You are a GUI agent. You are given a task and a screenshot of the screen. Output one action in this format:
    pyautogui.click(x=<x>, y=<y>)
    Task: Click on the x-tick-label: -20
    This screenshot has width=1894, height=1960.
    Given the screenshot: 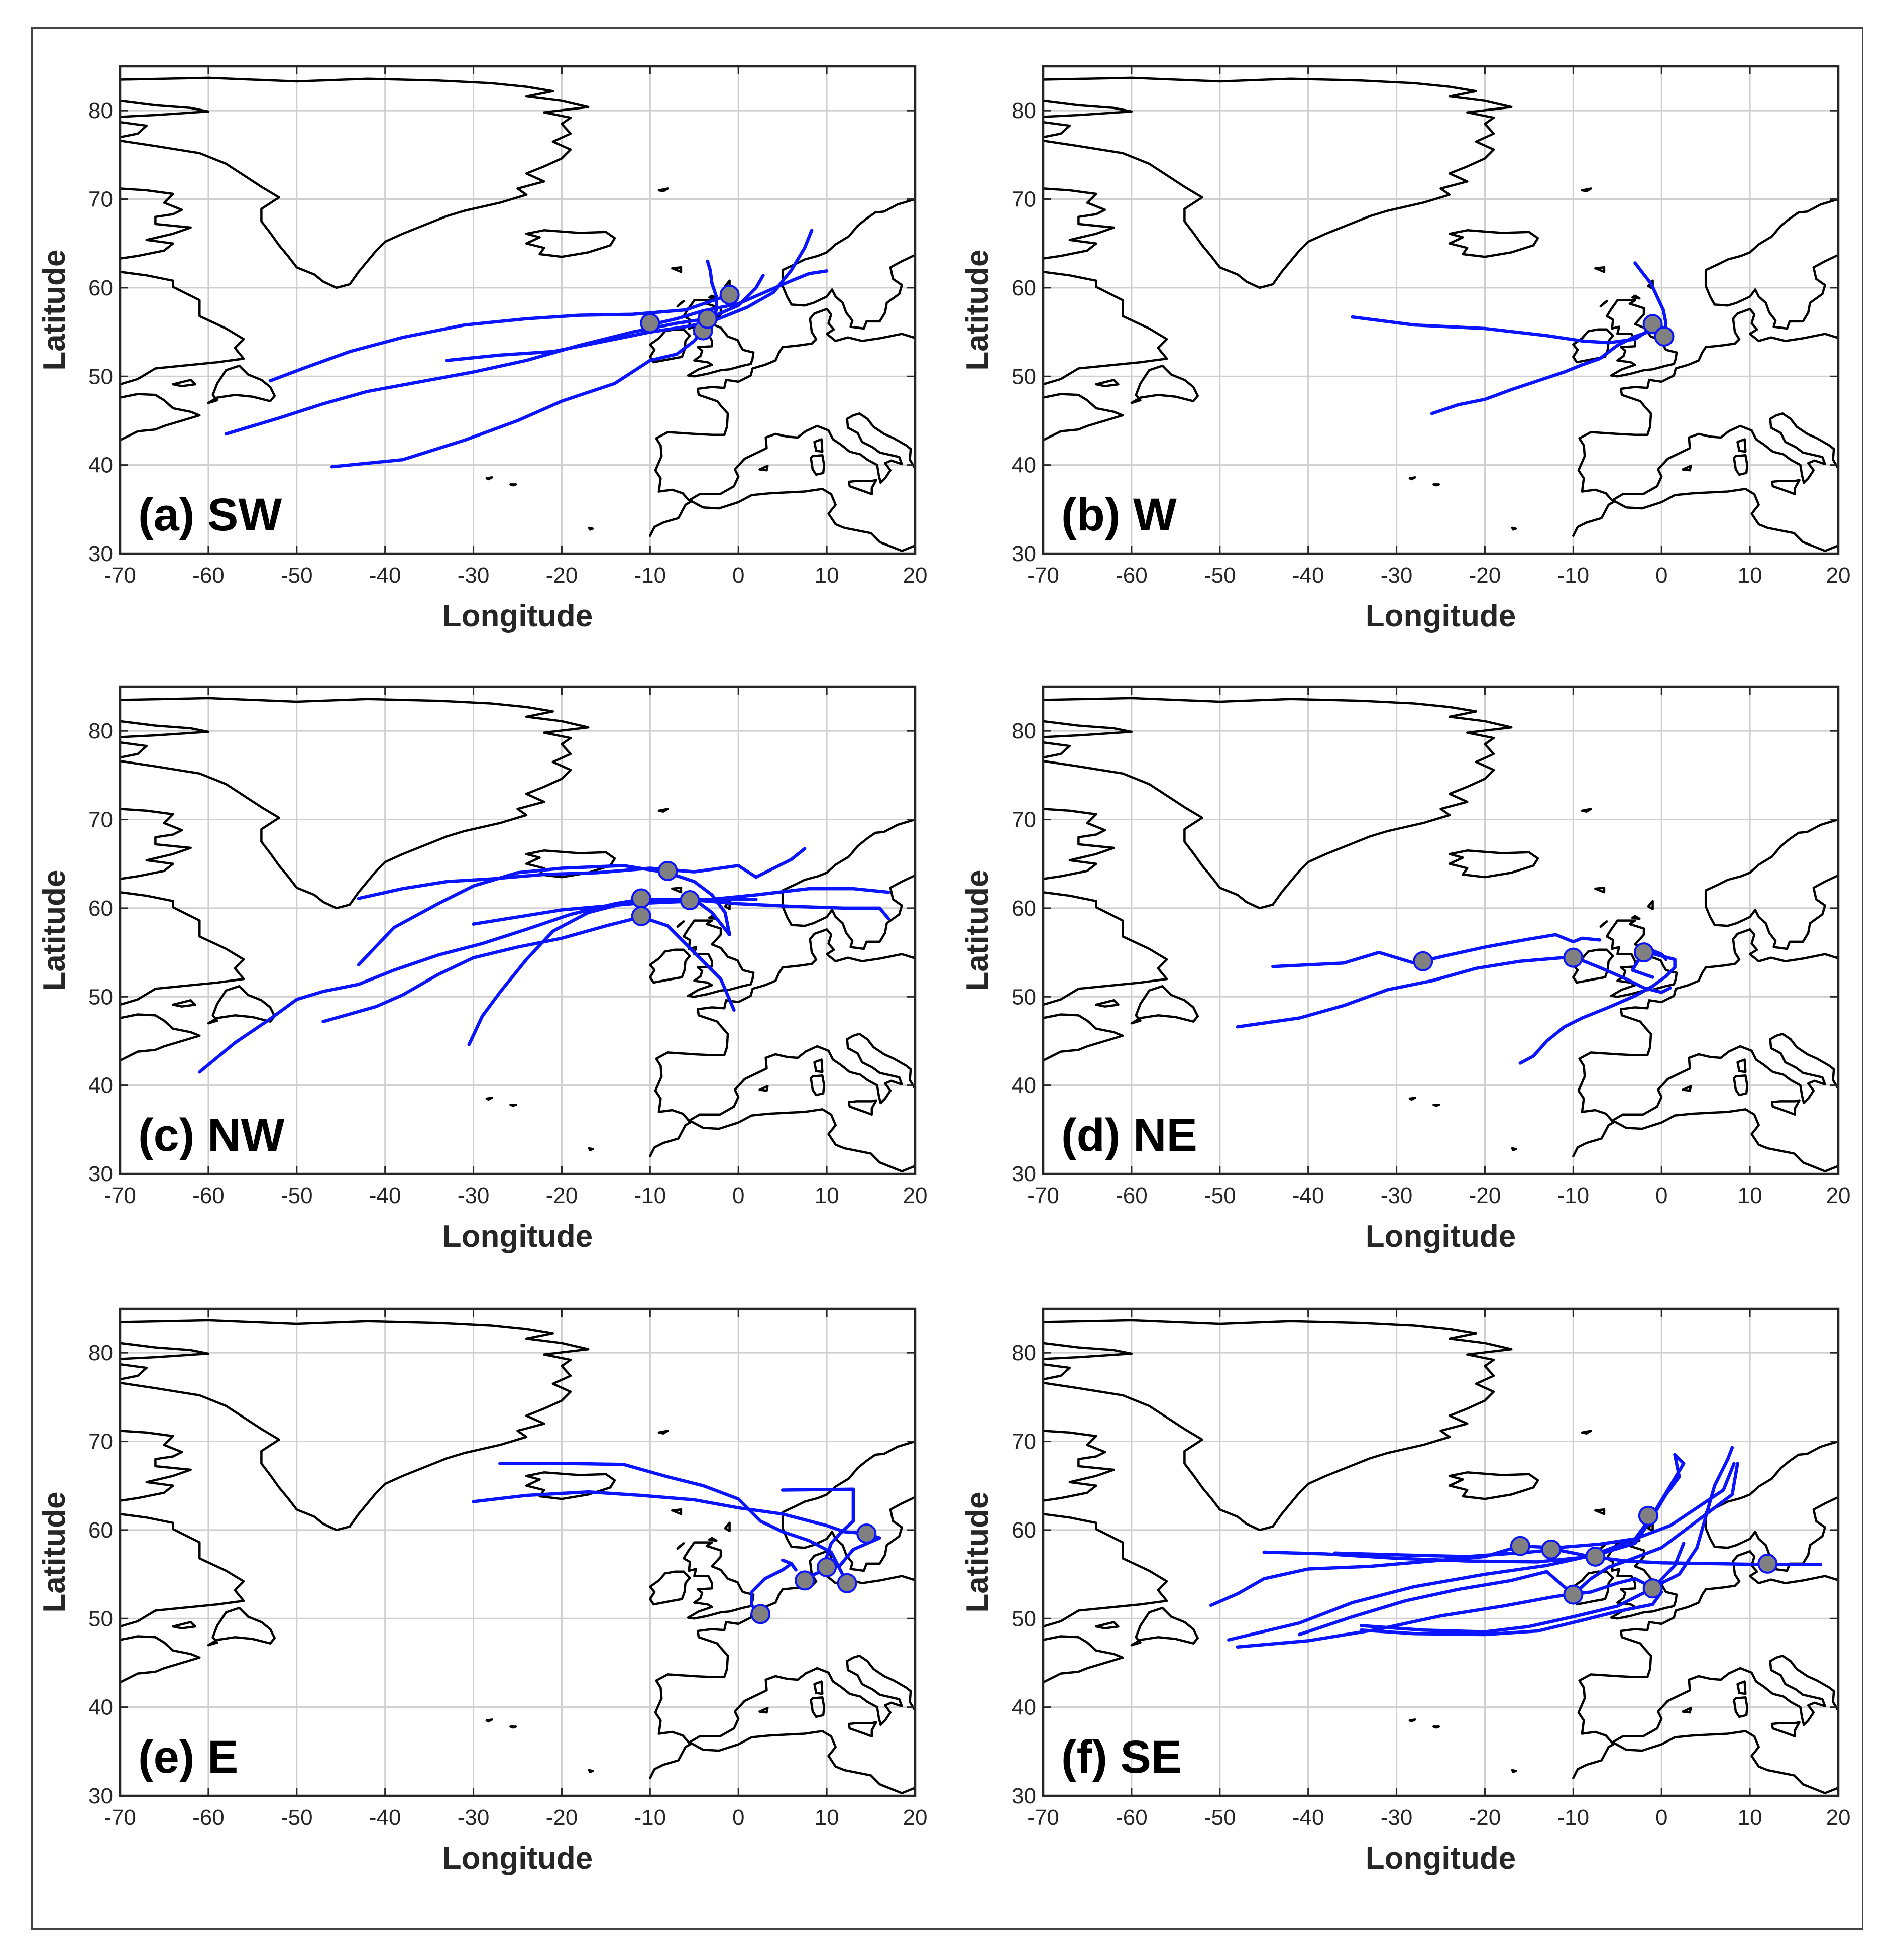 What is the action you would take?
    pyautogui.click(x=562, y=576)
    